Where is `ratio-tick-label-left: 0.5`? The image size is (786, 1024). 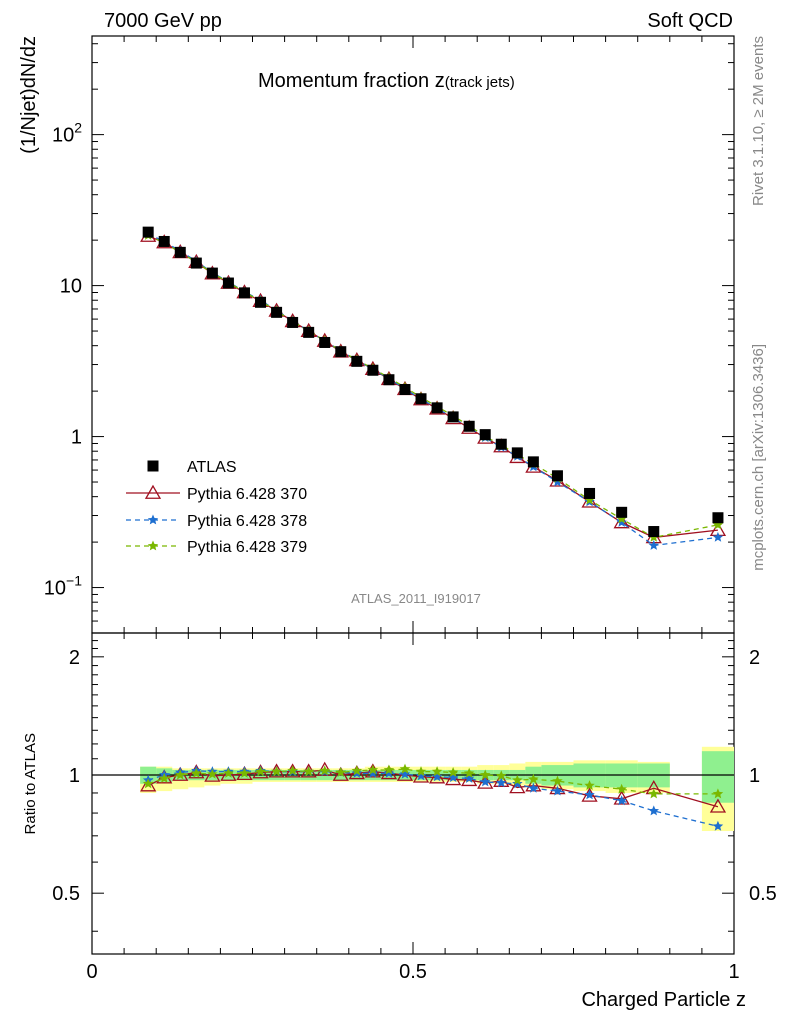
ratio-tick-label-left: 0.5 is located at coordinates (66, 894).